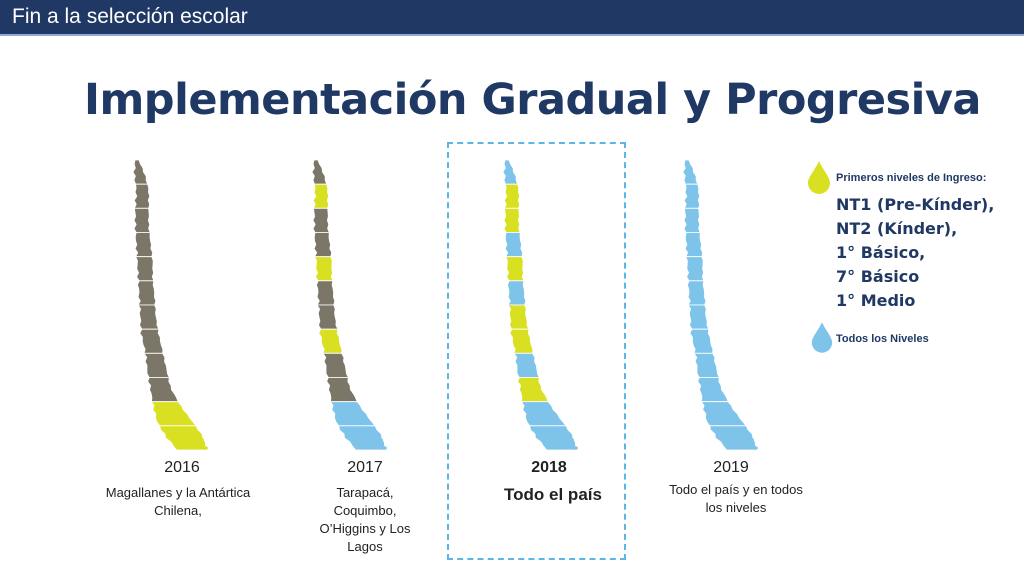 The height and width of the screenshot is (576, 1024). What do you see at coordinates (512, 35) in the screenshot?
I see `header-divider` at bounding box center [512, 35].